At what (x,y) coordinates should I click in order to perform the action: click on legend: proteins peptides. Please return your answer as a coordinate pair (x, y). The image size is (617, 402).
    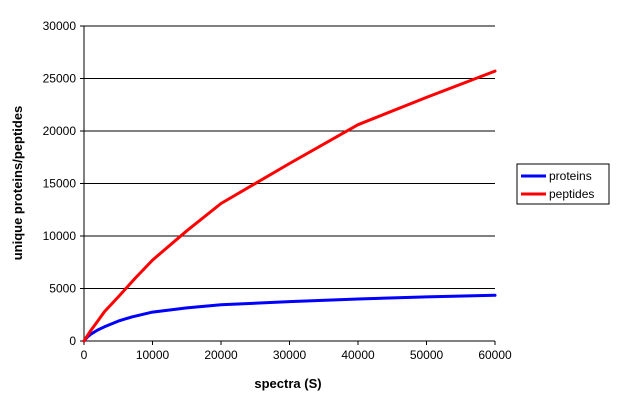
    Looking at the image, I should click on (563, 184).